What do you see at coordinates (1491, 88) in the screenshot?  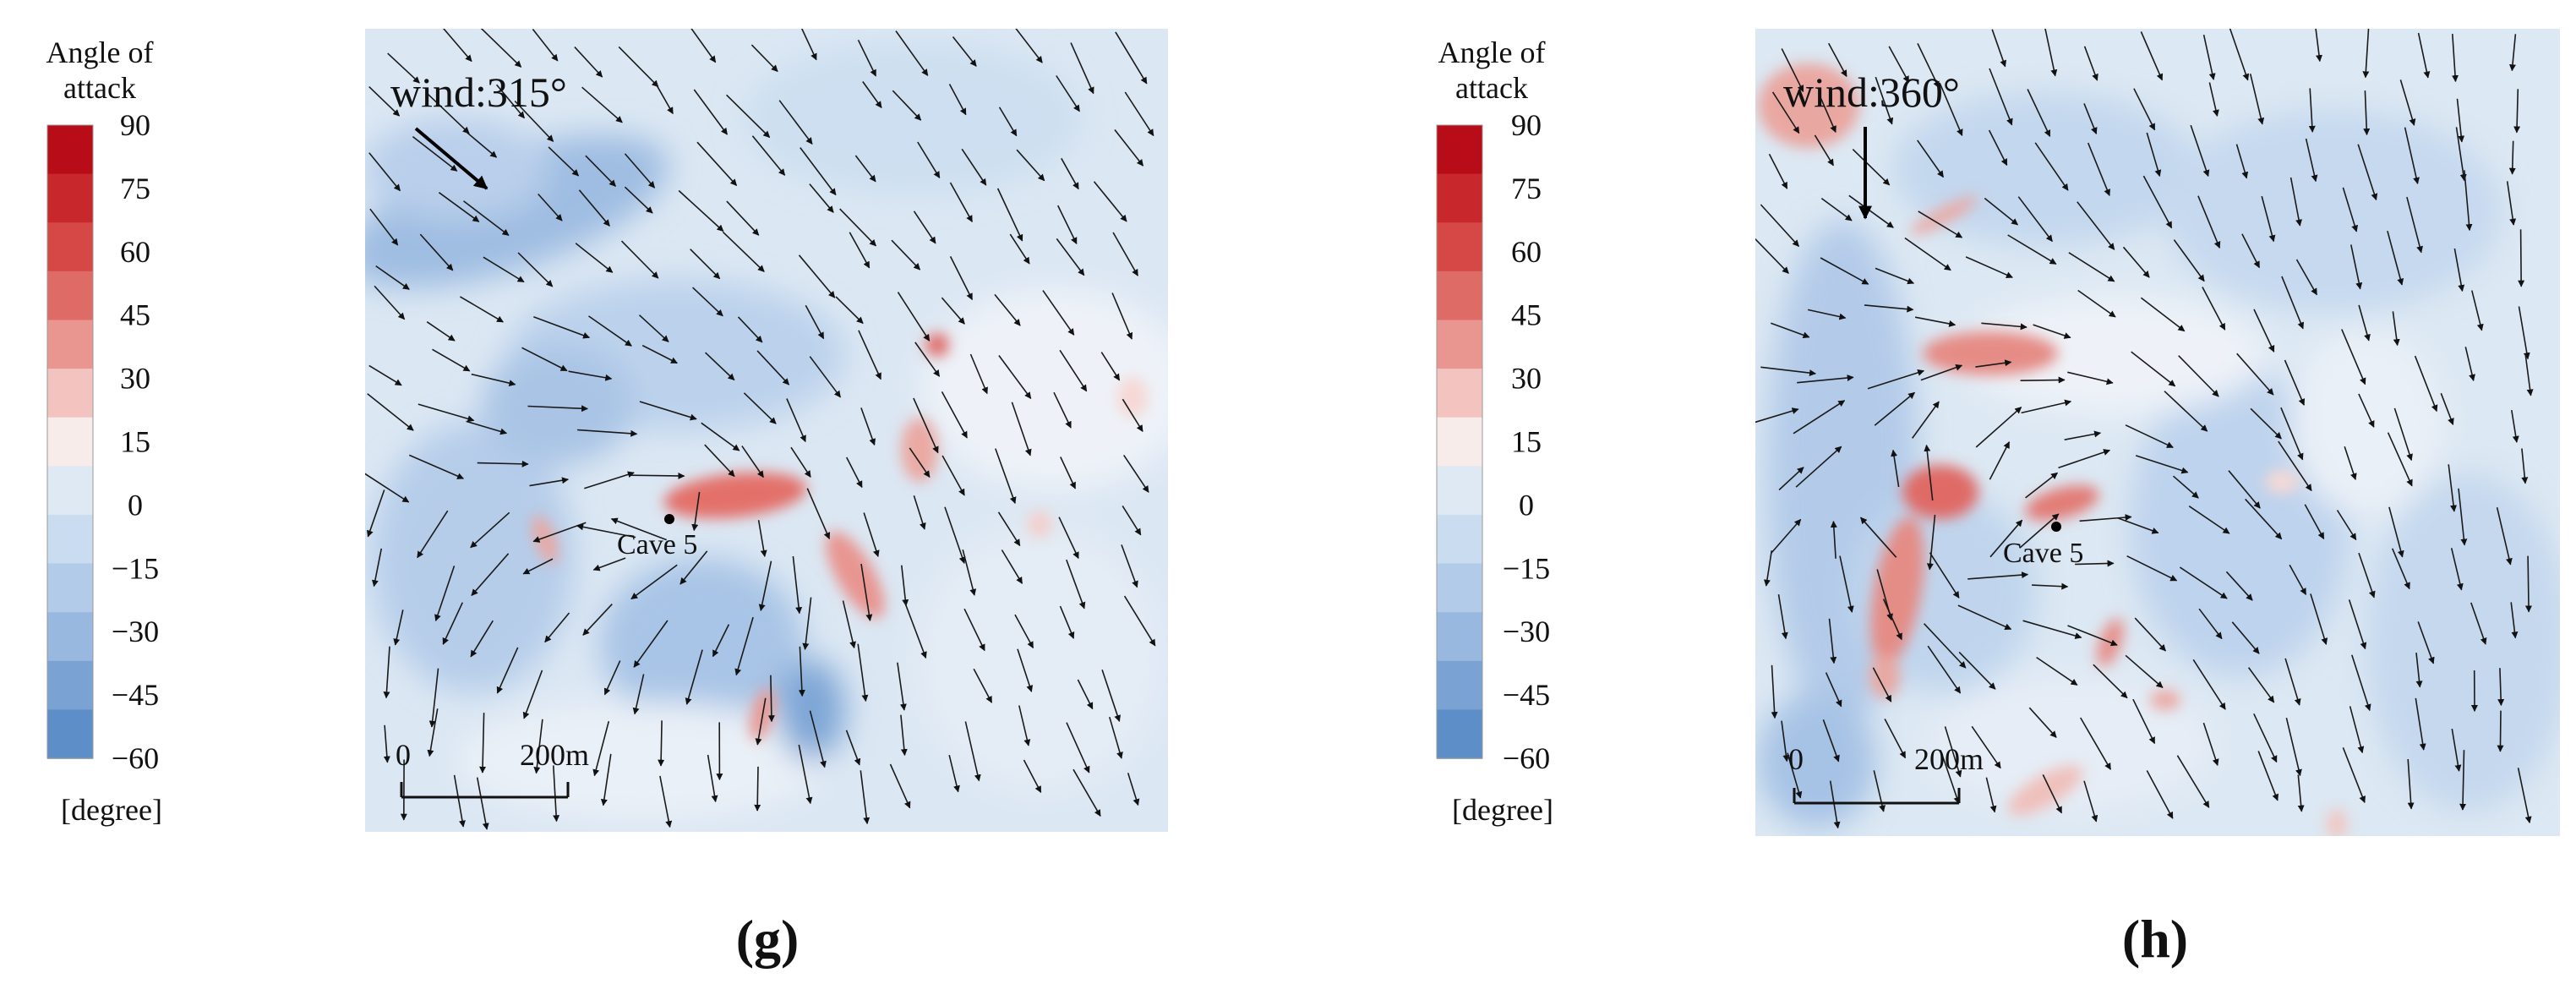 I see `colorbar-right-title-line2: attack` at bounding box center [1491, 88].